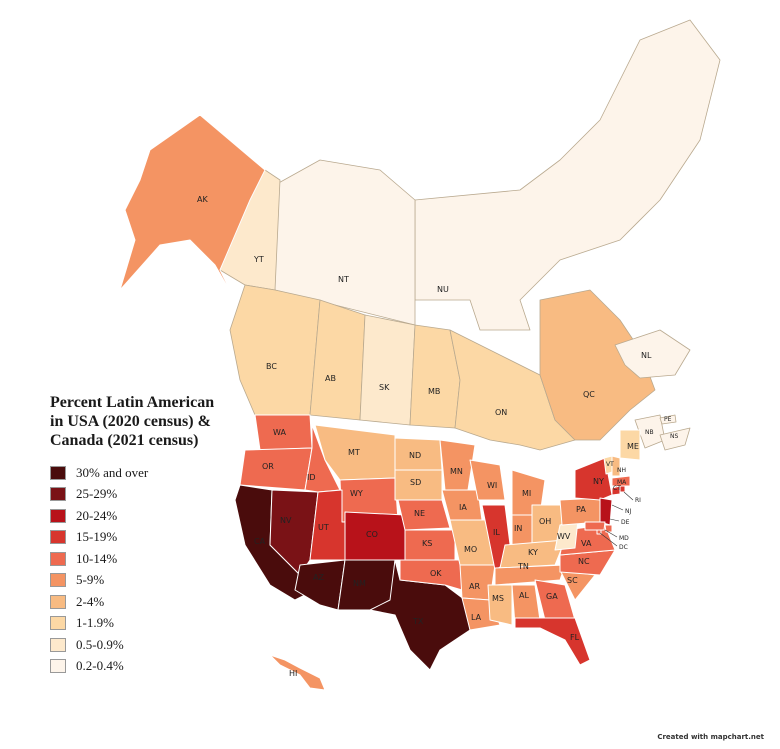  What do you see at coordinates (572, 580) in the screenshot?
I see `label-SC: SC` at bounding box center [572, 580].